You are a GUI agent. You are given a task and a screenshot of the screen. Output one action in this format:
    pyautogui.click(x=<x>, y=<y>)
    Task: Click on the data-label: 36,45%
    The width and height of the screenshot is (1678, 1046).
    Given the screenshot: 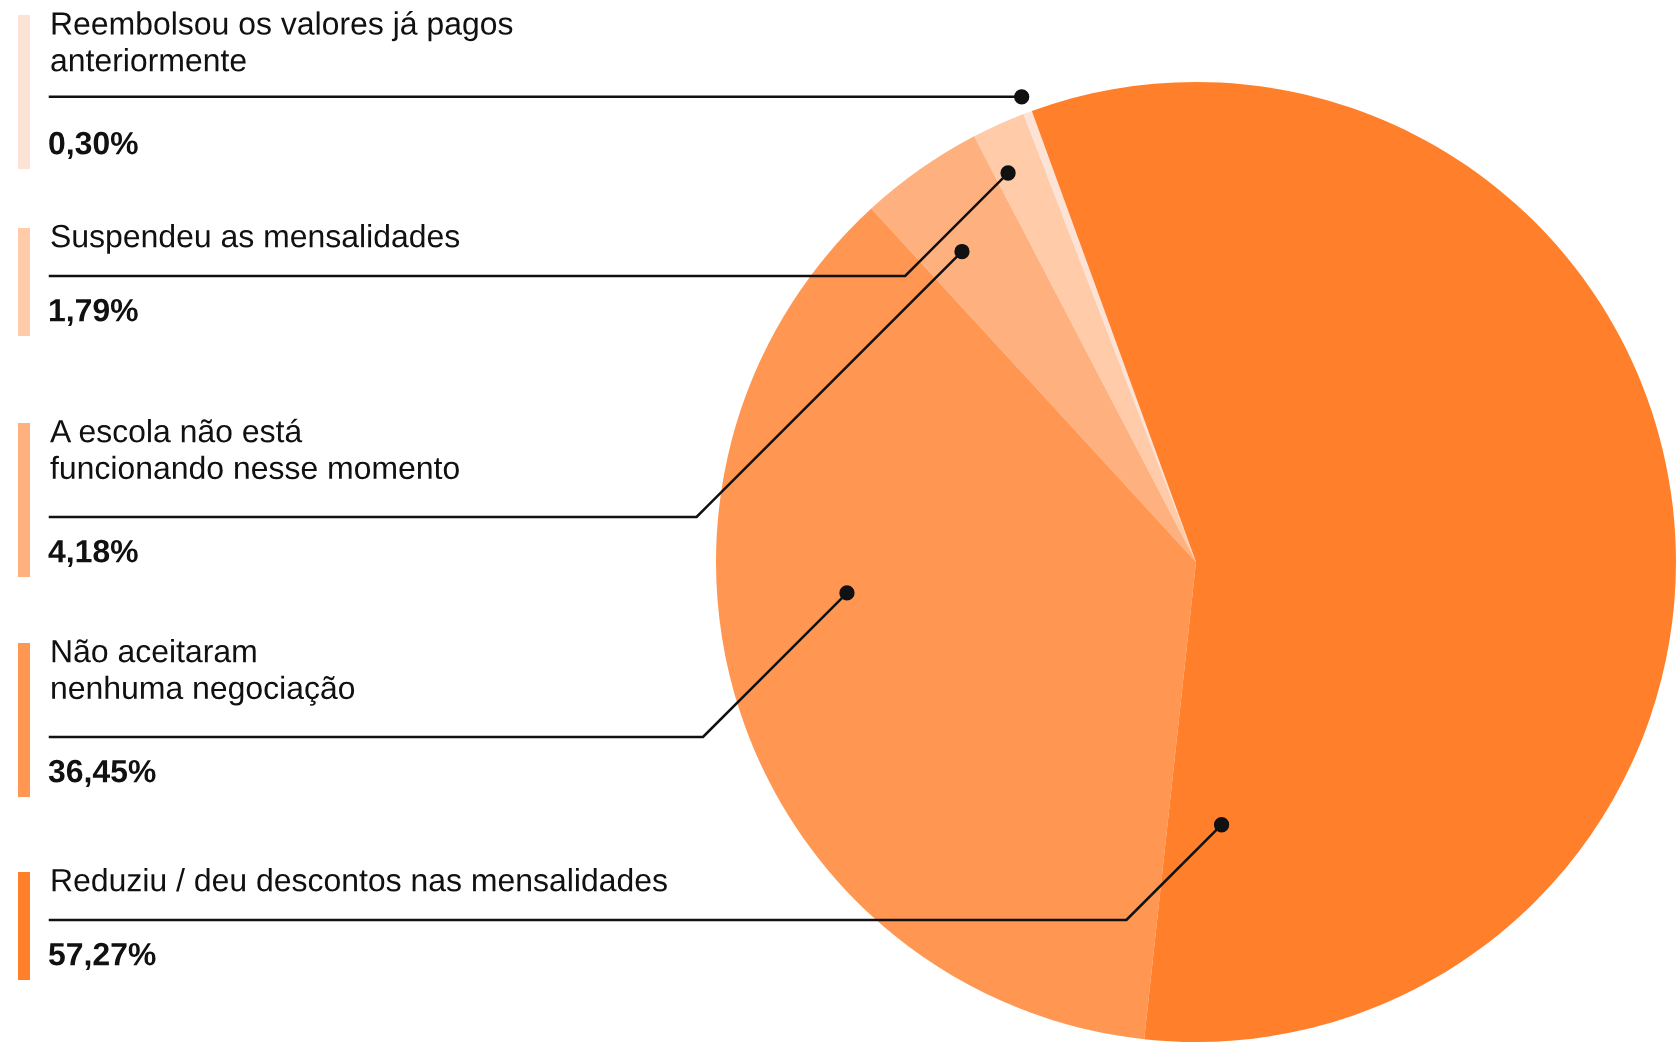 What is the action you would take?
    pyautogui.click(x=102, y=773)
    